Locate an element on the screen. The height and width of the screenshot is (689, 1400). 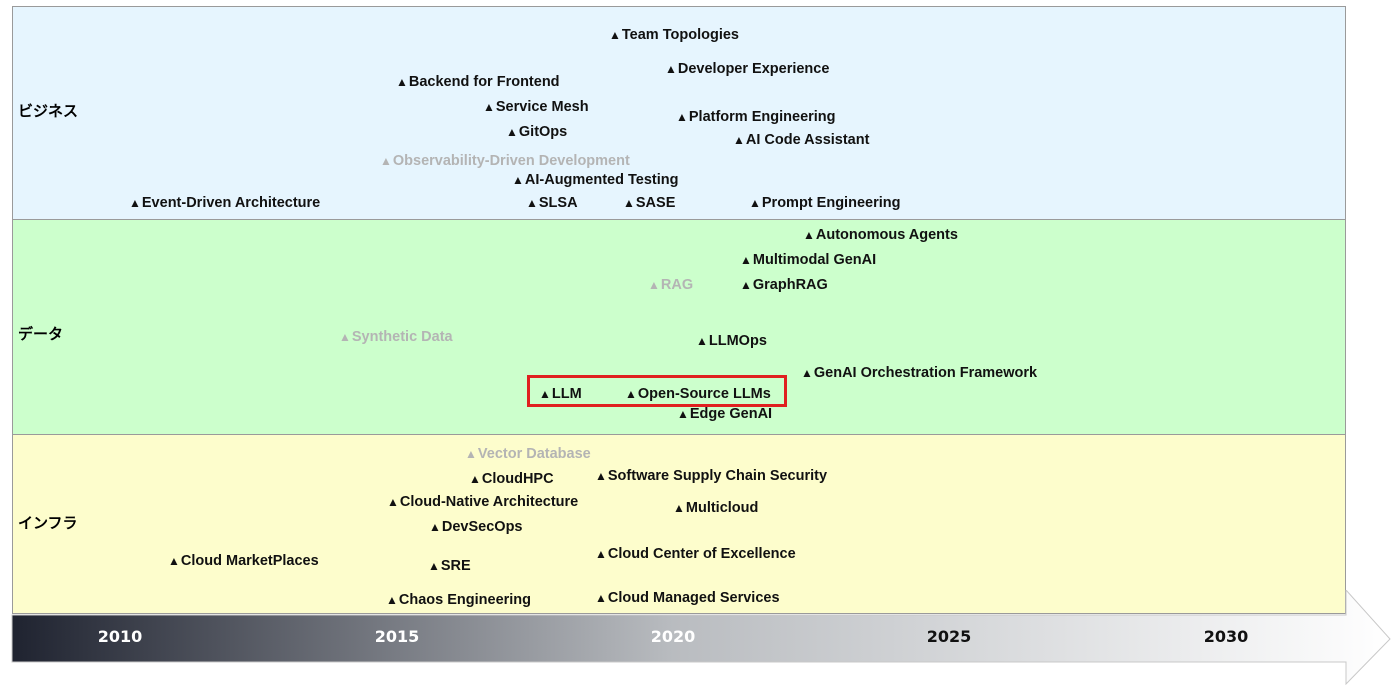
item-llm: ▲LLM is located at coordinates (560, 394).